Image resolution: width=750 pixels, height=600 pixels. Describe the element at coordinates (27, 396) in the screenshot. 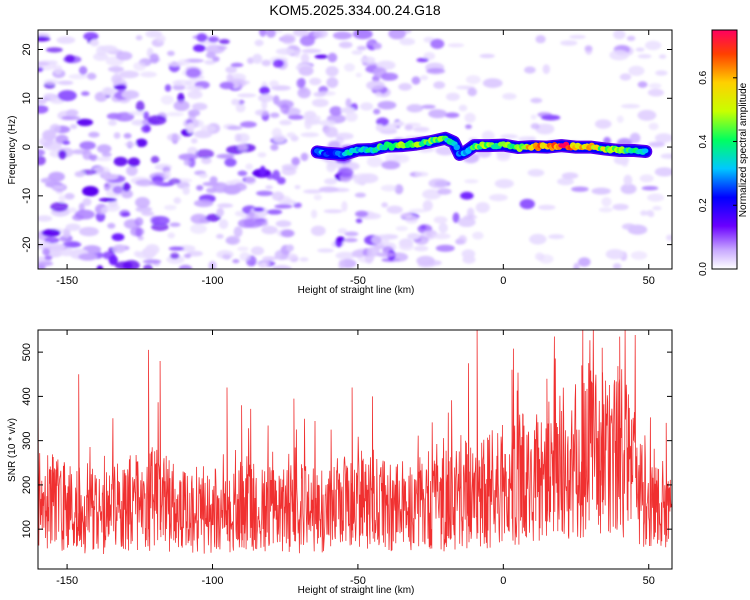

I see `snr-y-tick-label: 400` at that location.